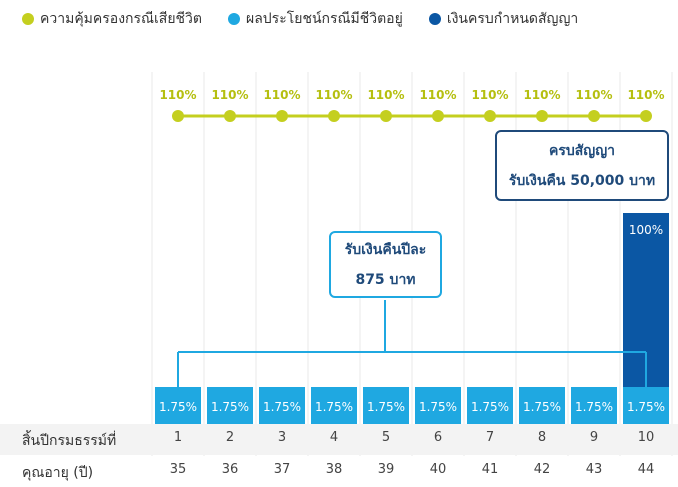 The width and height of the screenshot is (678, 487). What do you see at coordinates (386, 437) in the screenshot?
I see `policy-year-cell: 5` at bounding box center [386, 437].